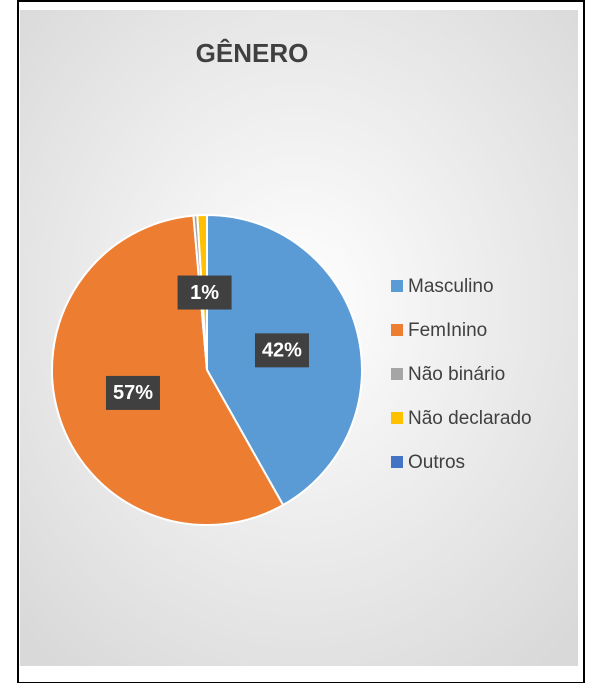  What do you see at coordinates (470, 418) in the screenshot?
I see `legend-label: Não declarado` at bounding box center [470, 418].